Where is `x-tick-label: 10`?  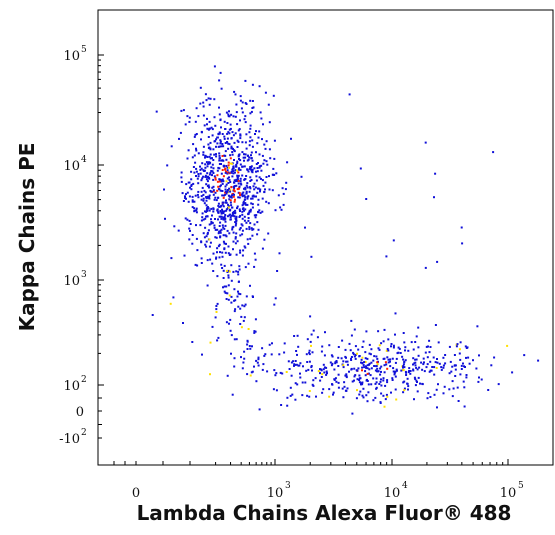 x-tick-label: 10 is located at coordinates (275, 493).